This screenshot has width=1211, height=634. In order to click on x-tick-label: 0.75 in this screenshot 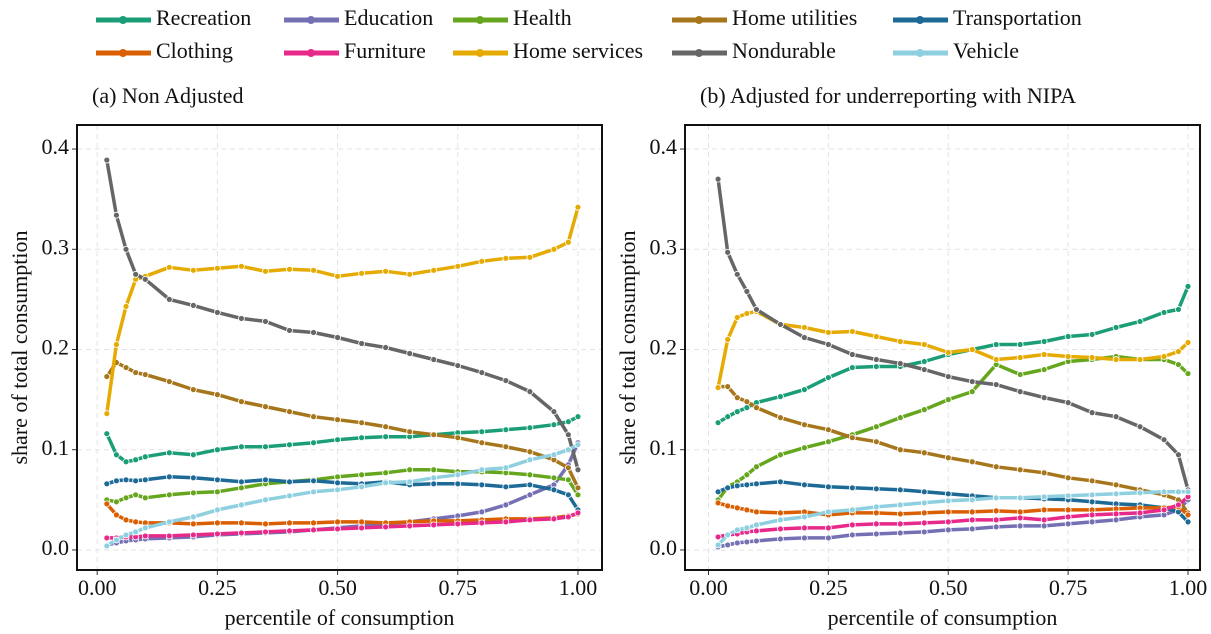, I will do `click(1068, 587)`.